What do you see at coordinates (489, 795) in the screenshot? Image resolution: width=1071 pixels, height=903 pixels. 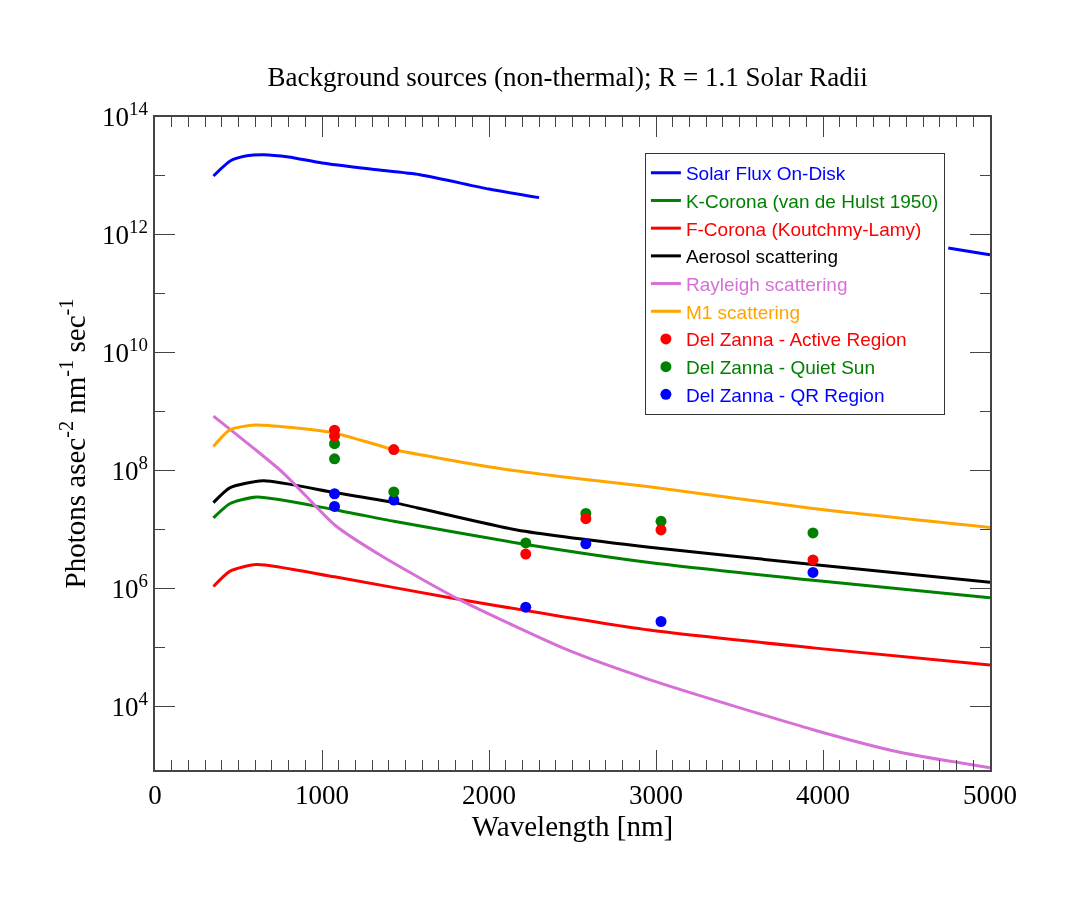 I see `x-tick-label: 2000` at bounding box center [489, 795].